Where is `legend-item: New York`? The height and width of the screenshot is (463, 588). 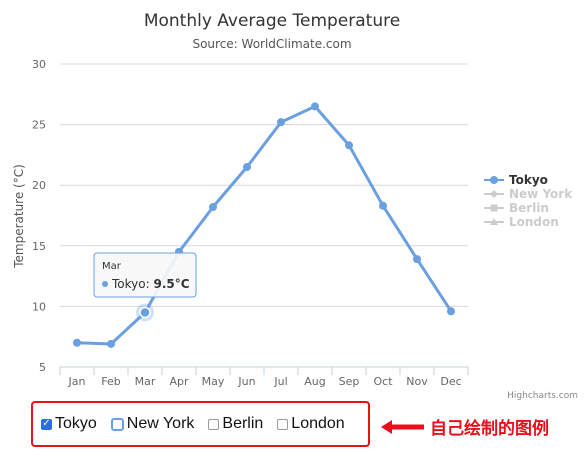 legend-item: New York is located at coordinates (528, 194).